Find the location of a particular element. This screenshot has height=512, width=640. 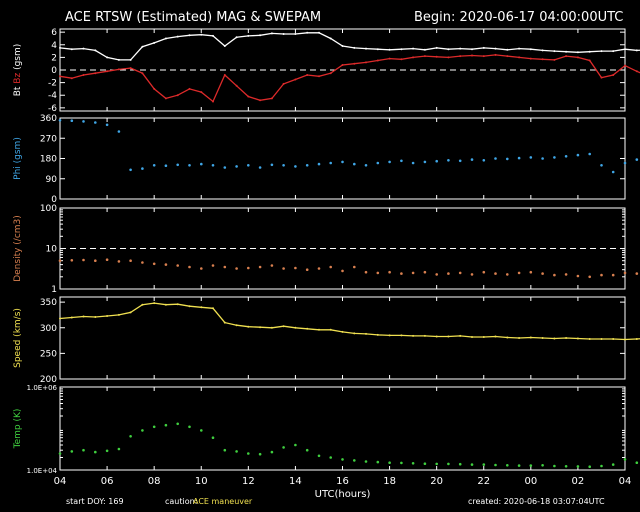

temp-panel-frame is located at coordinates (342, 428).